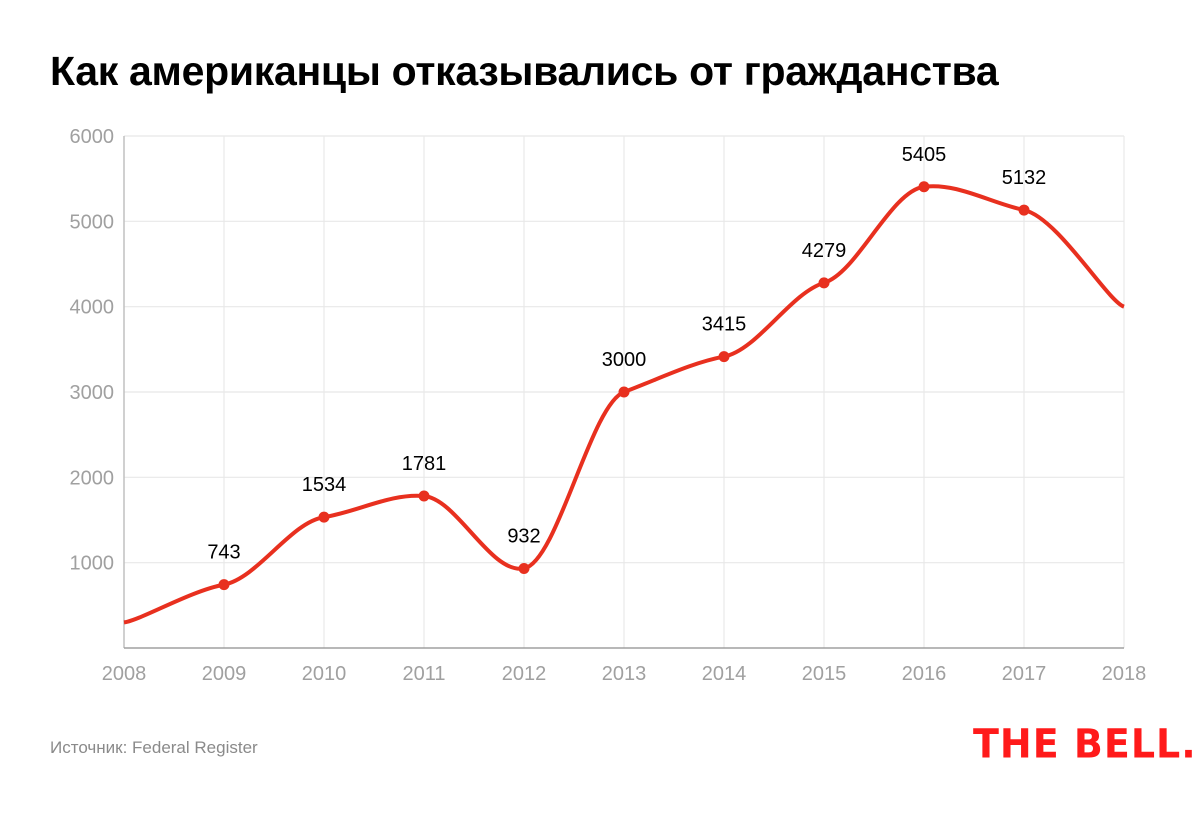  What do you see at coordinates (1024, 178) in the screenshot?
I see `data-label: 5132` at bounding box center [1024, 178].